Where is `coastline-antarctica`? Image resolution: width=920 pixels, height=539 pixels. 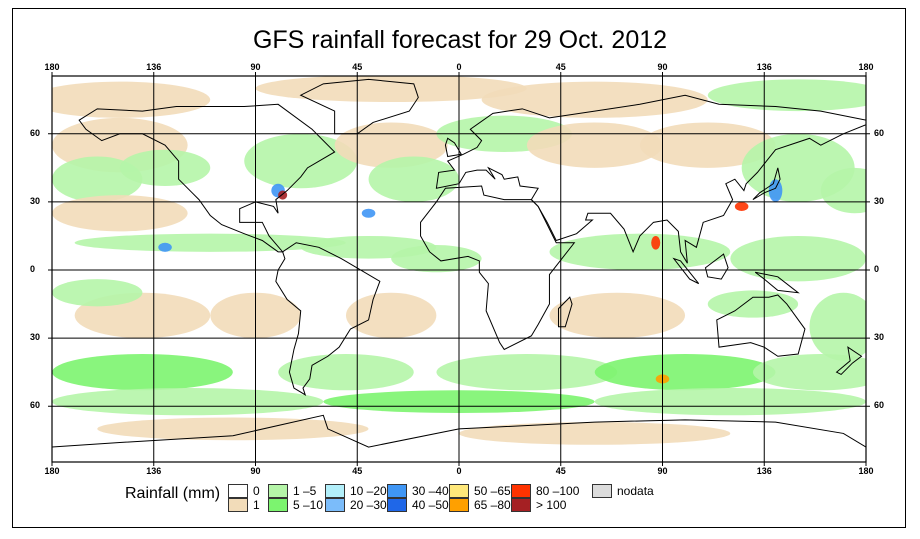
coastline-antarctica is located at coordinates (459, 431).